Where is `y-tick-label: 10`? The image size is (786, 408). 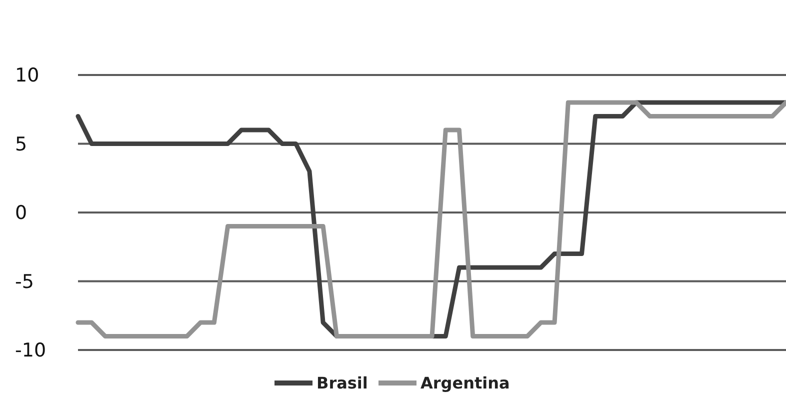 y-tick-label: 10 is located at coordinates (27, 75).